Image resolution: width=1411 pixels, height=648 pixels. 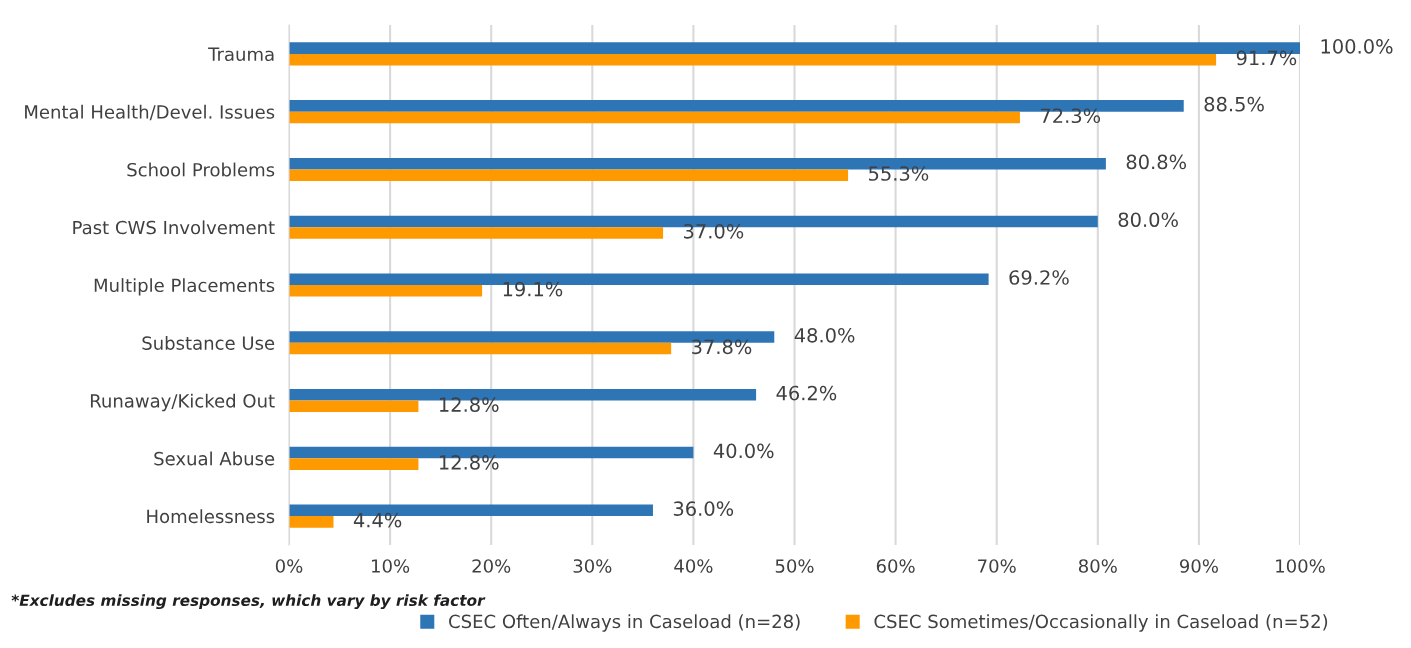 What do you see at coordinates (1234, 104) in the screenshot?
I see `data-label: 88.5%` at bounding box center [1234, 104].